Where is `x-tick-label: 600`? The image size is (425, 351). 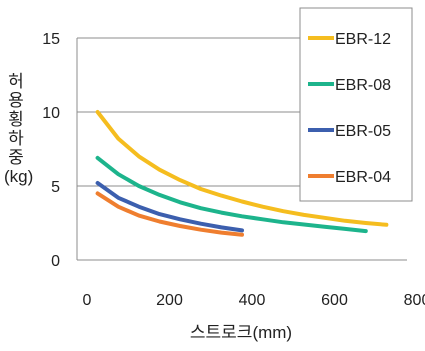
x-tick-label: 600 is located at coordinates (334, 300).